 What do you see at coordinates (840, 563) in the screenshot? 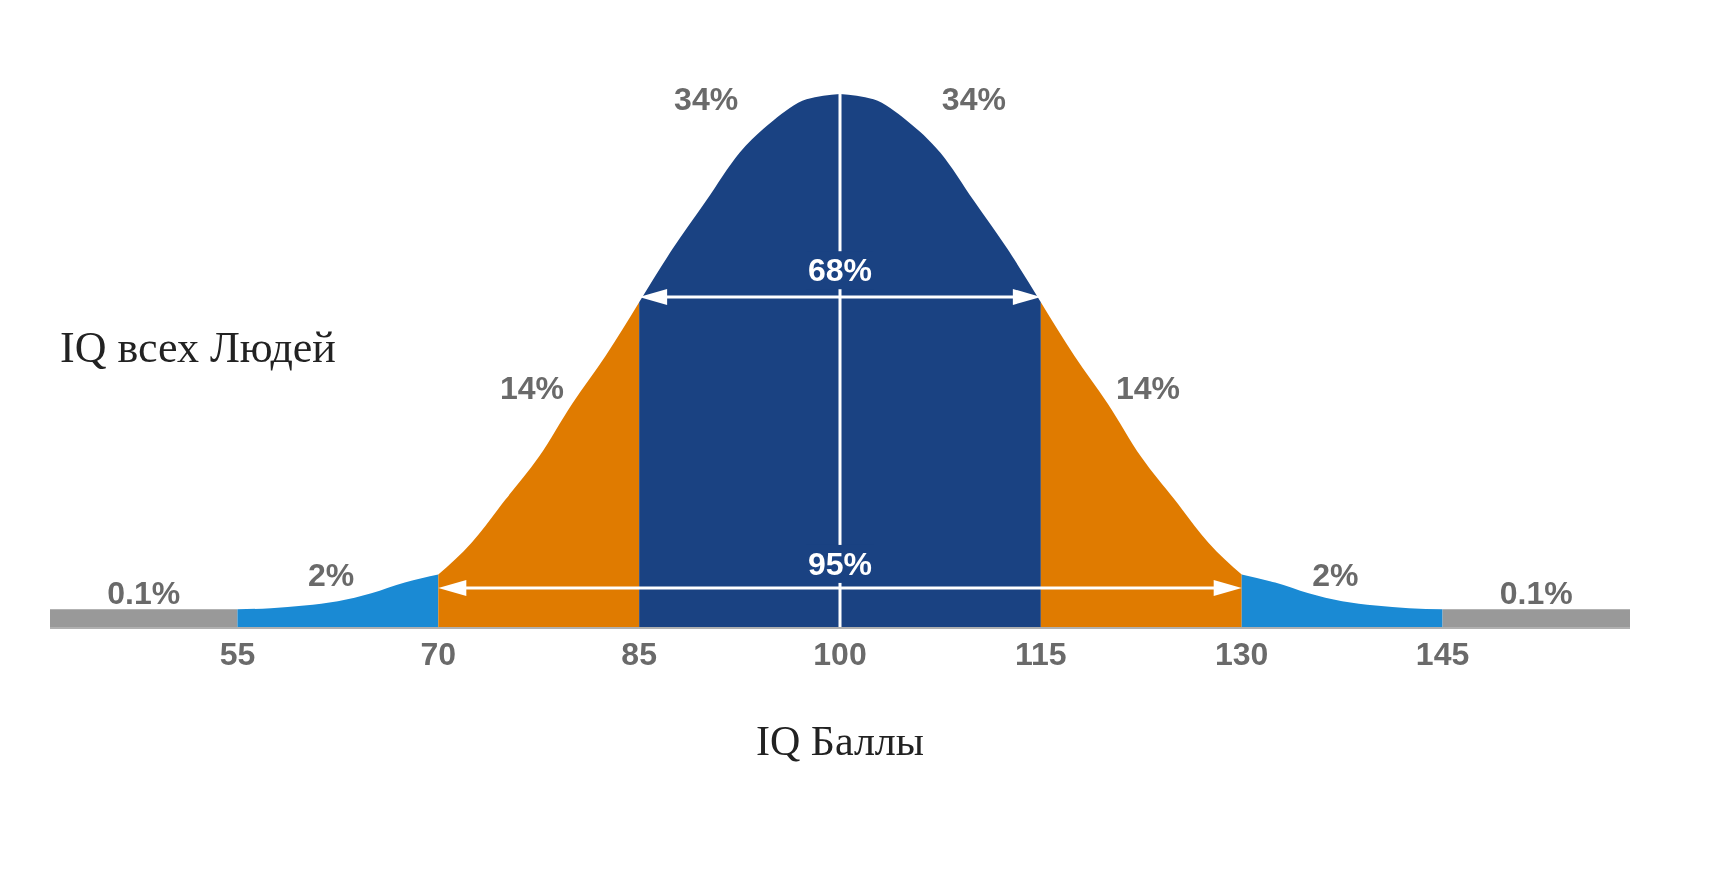
I see `annotation: 95%` at bounding box center [840, 563].